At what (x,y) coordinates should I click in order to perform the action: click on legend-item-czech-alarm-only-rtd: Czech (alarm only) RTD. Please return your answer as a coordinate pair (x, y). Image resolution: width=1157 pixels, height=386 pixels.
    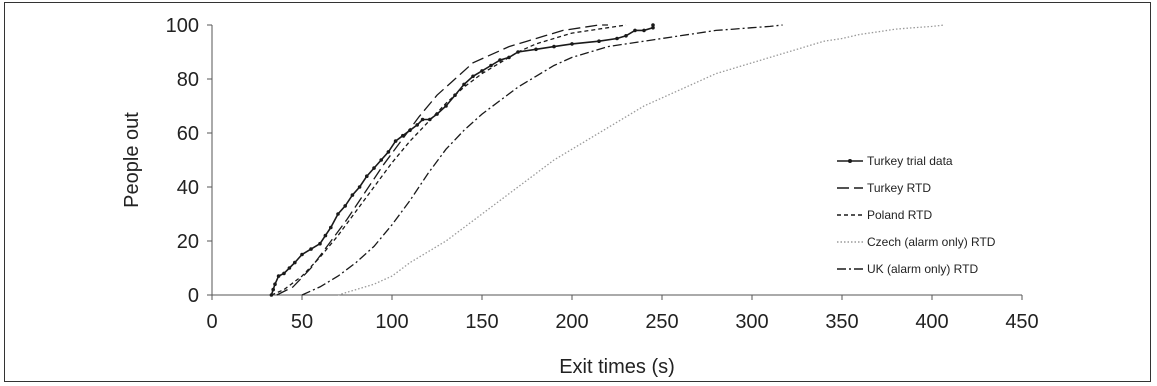
    Looking at the image, I should click on (916, 242).